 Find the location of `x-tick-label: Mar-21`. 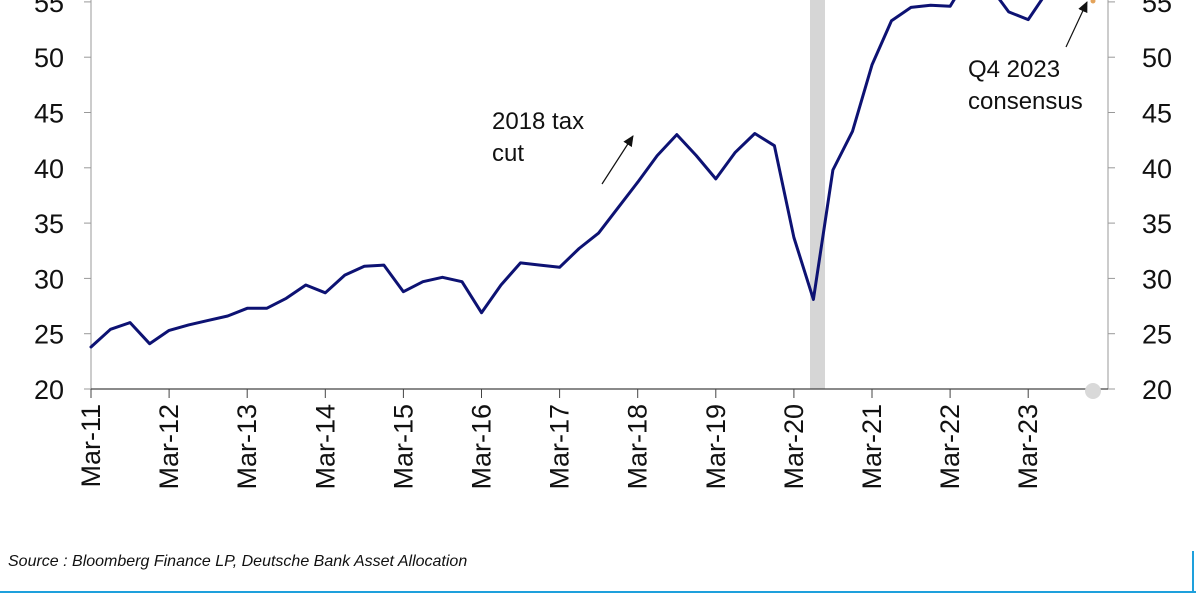

x-tick-label: Mar-21 is located at coordinates (872, 447).